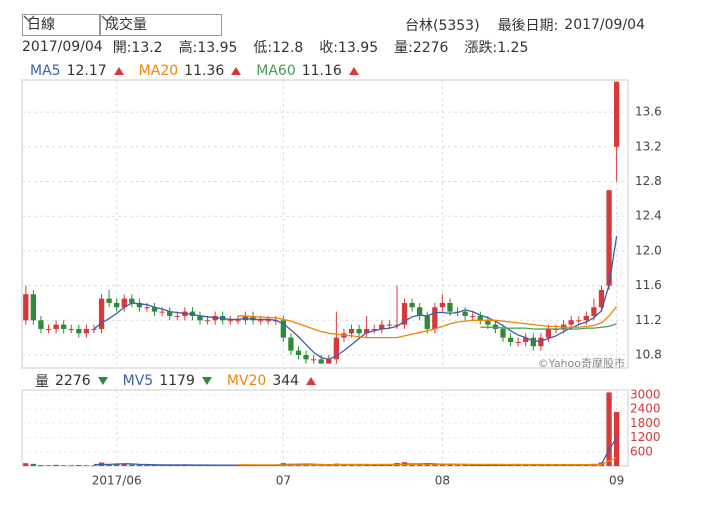 The height and width of the screenshot is (514, 720). Describe the element at coordinates (158, 71) in the screenshot. I see `legend-name: MA20` at that location.